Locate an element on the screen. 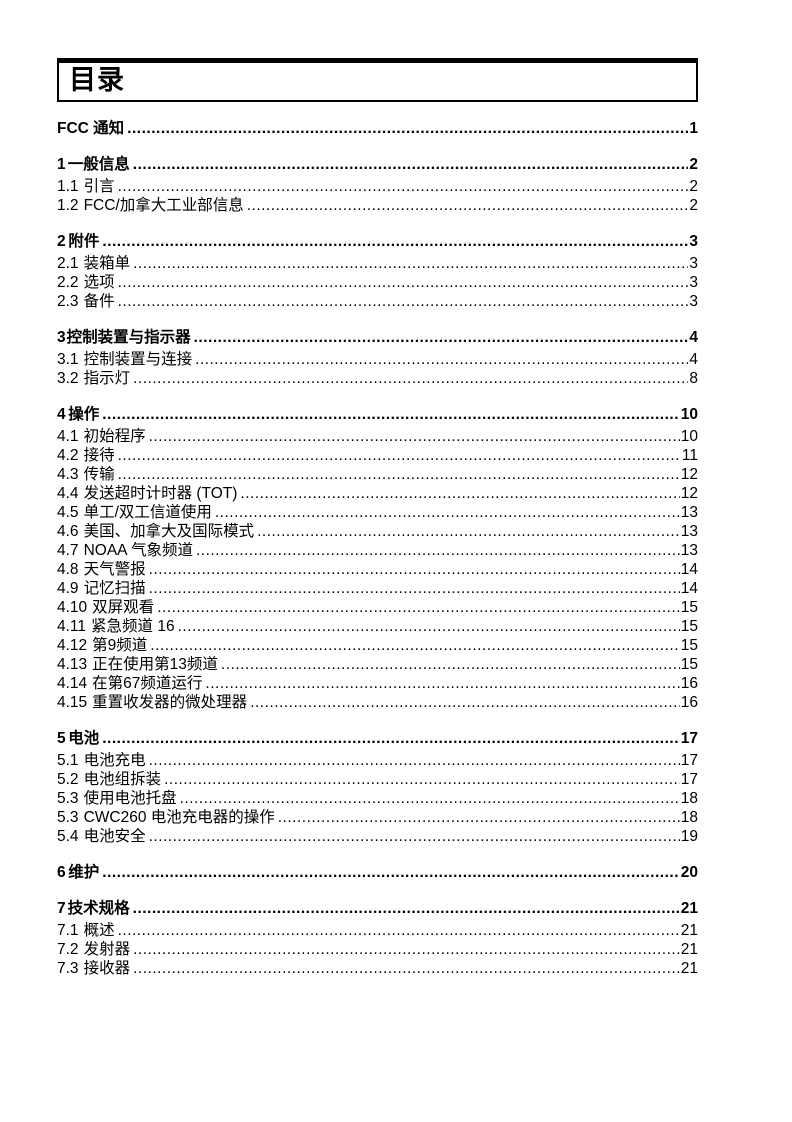 The image size is (792, 1122). toc-entry-number: 7.1 is located at coordinates (68, 930).